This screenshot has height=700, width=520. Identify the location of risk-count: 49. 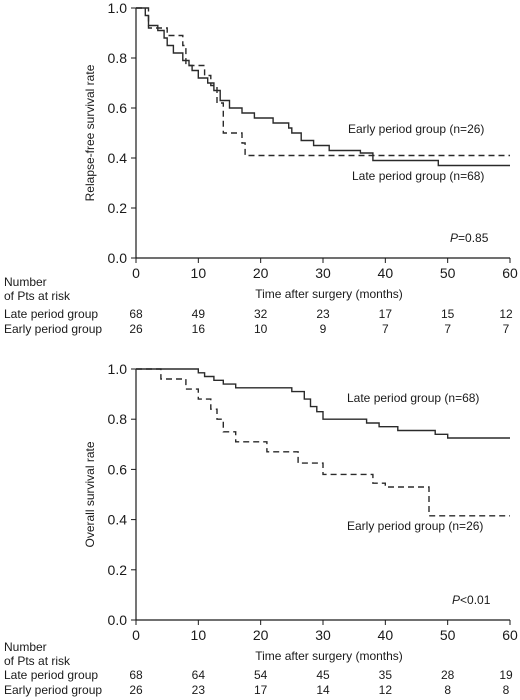
(199, 314).